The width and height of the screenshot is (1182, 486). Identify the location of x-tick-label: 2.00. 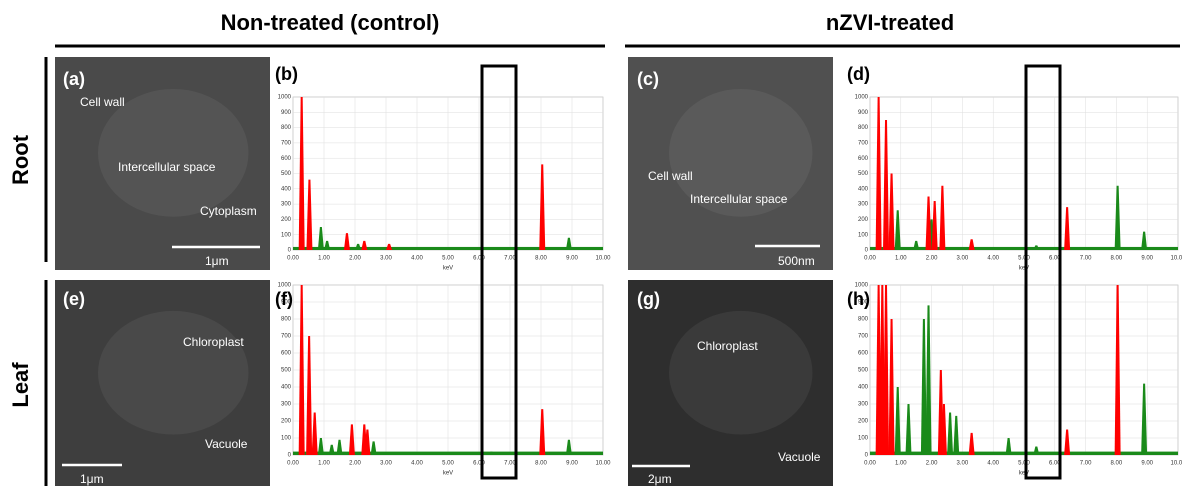
(932, 464).